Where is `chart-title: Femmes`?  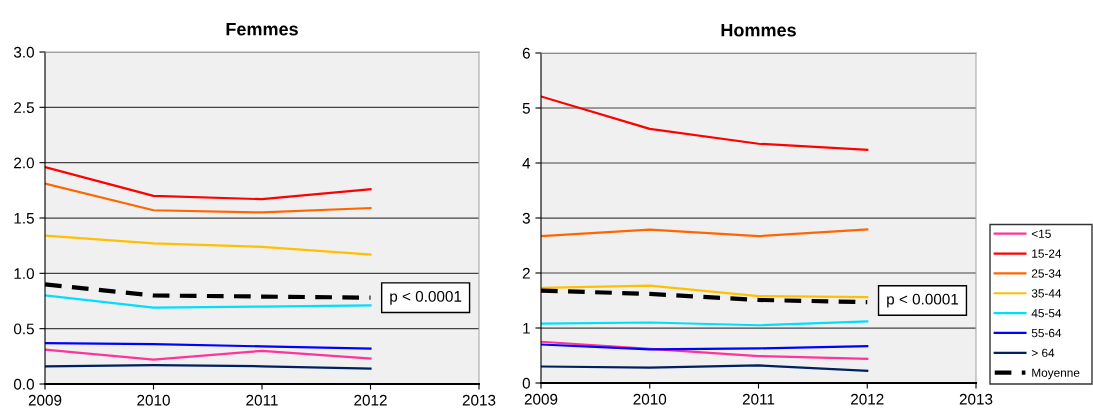
chart-title: Femmes is located at coordinates (262, 29).